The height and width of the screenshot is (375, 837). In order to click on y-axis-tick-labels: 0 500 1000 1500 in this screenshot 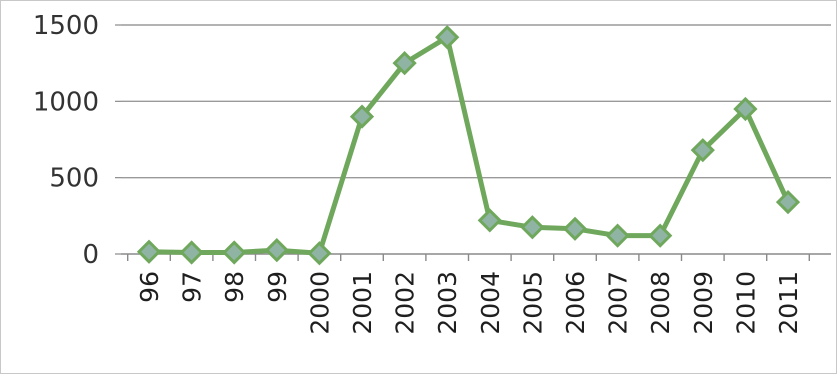, I will do `click(66, 140)`.